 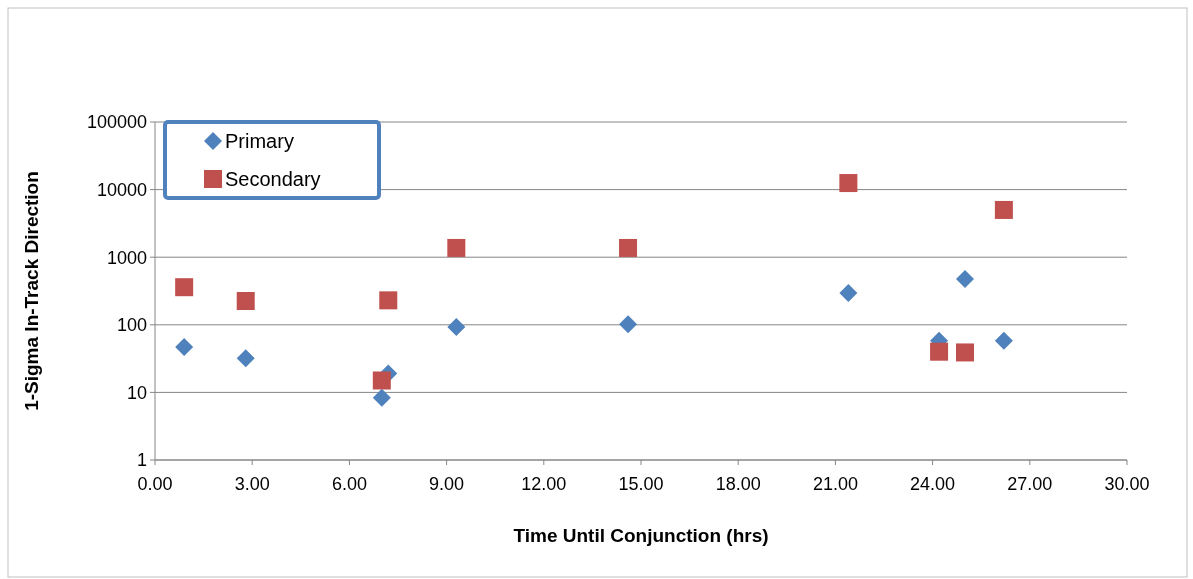 What do you see at coordinates (447, 484) in the screenshot?
I see `x-tick-label: 9.00` at bounding box center [447, 484].